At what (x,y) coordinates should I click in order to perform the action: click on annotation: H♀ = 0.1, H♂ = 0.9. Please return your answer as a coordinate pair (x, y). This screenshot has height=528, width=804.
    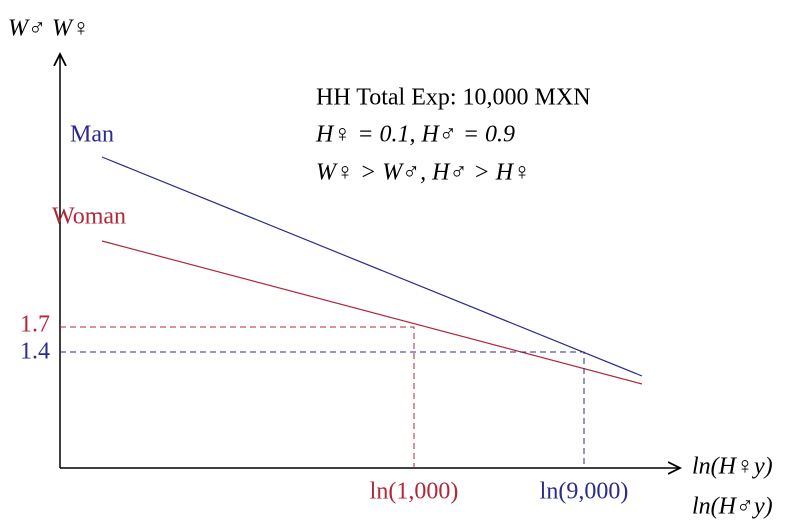
    Looking at the image, I should click on (415, 135).